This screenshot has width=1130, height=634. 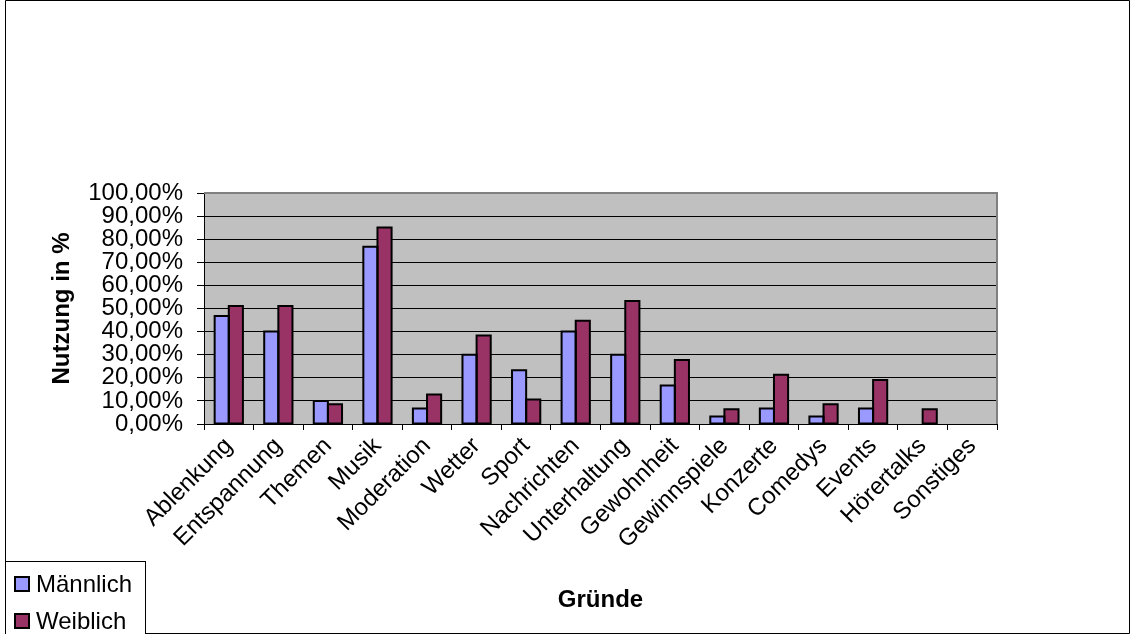 I want to click on legend-label: Weiblich, so click(x=81, y=620).